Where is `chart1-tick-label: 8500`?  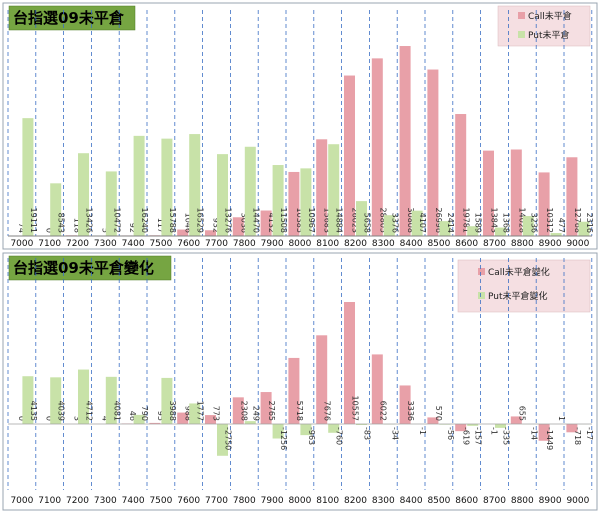 chart1-tick-label: 8500 is located at coordinates (438, 244).